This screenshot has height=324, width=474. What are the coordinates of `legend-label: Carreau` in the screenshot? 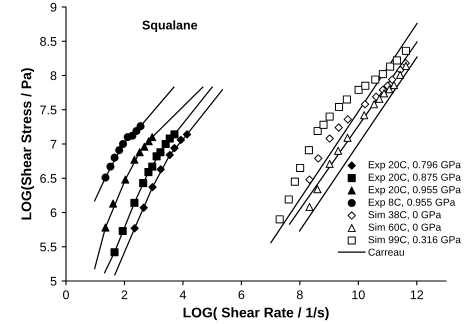 It's located at (386, 252).